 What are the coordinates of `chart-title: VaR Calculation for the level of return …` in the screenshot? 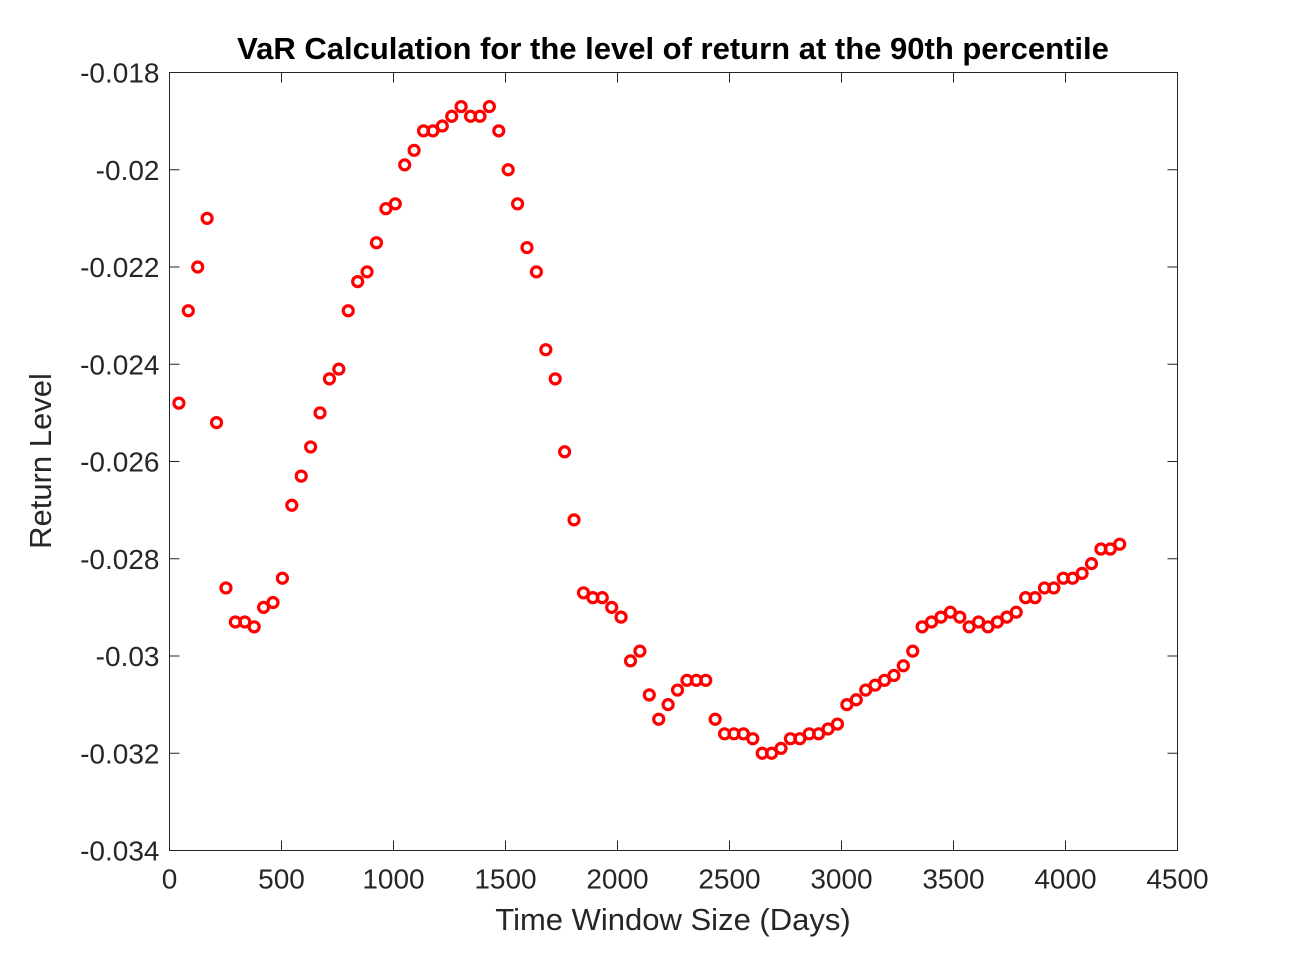 It's located at (673, 48).